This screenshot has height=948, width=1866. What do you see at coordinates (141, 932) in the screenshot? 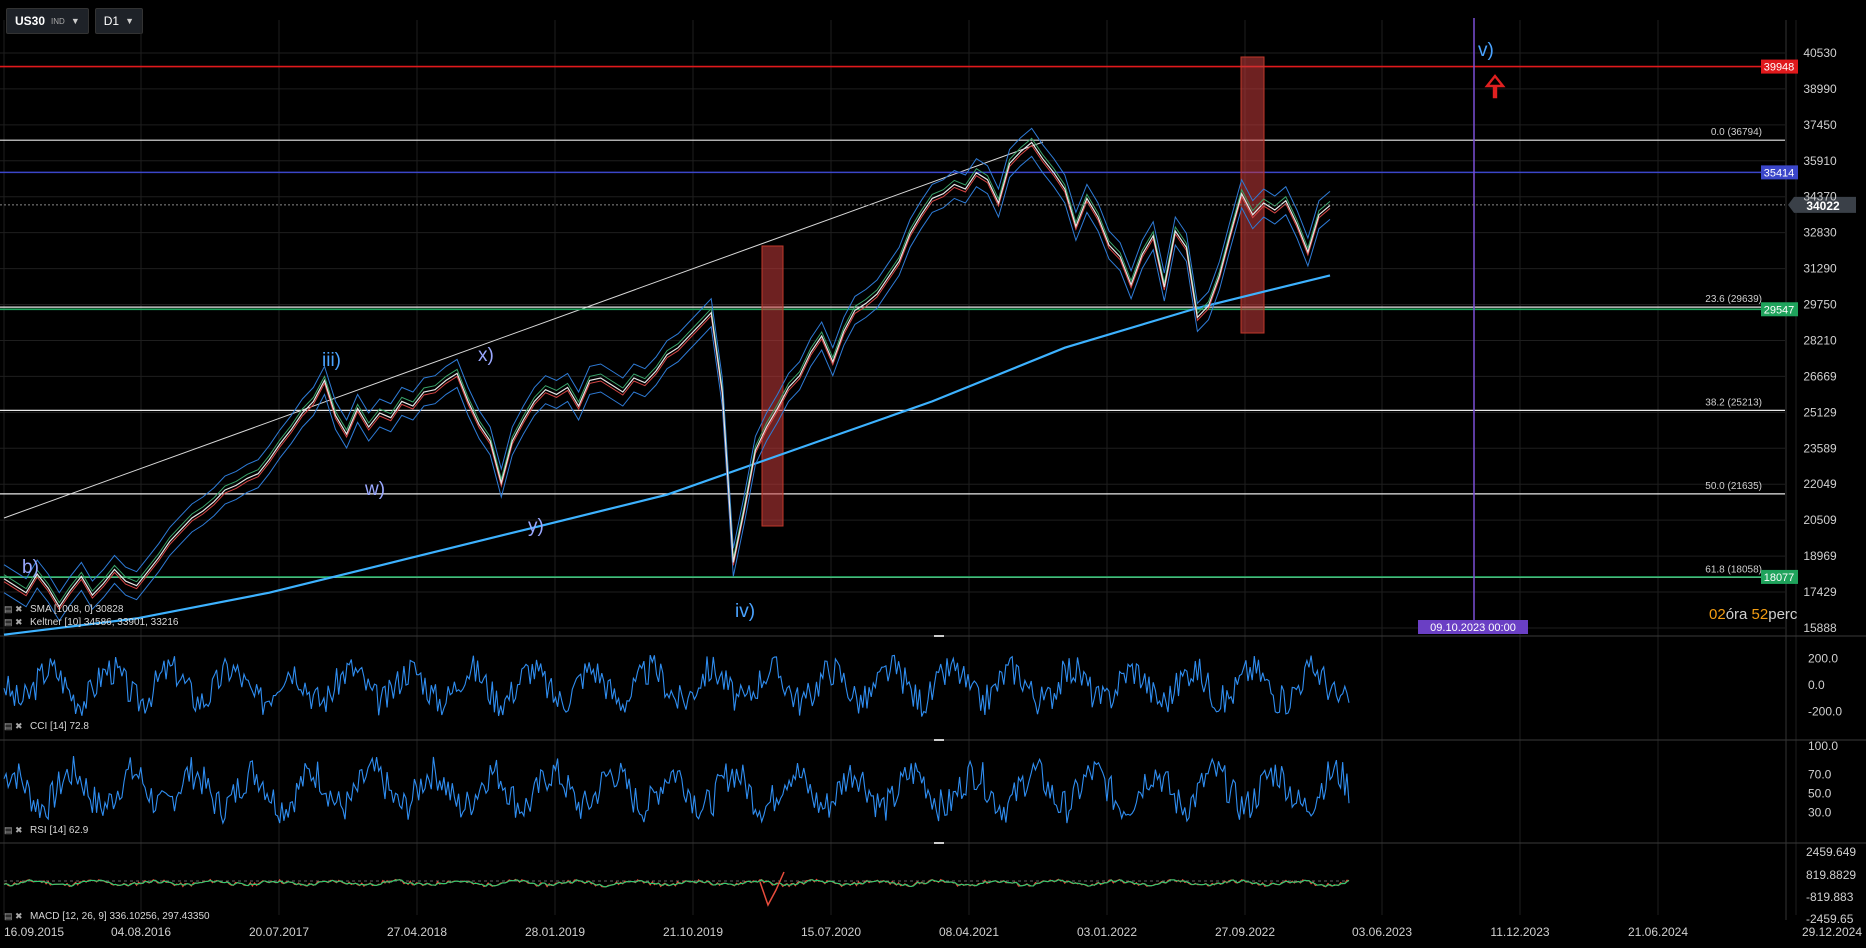
I see `date-tick-label: 04.08.2016` at bounding box center [141, 932].